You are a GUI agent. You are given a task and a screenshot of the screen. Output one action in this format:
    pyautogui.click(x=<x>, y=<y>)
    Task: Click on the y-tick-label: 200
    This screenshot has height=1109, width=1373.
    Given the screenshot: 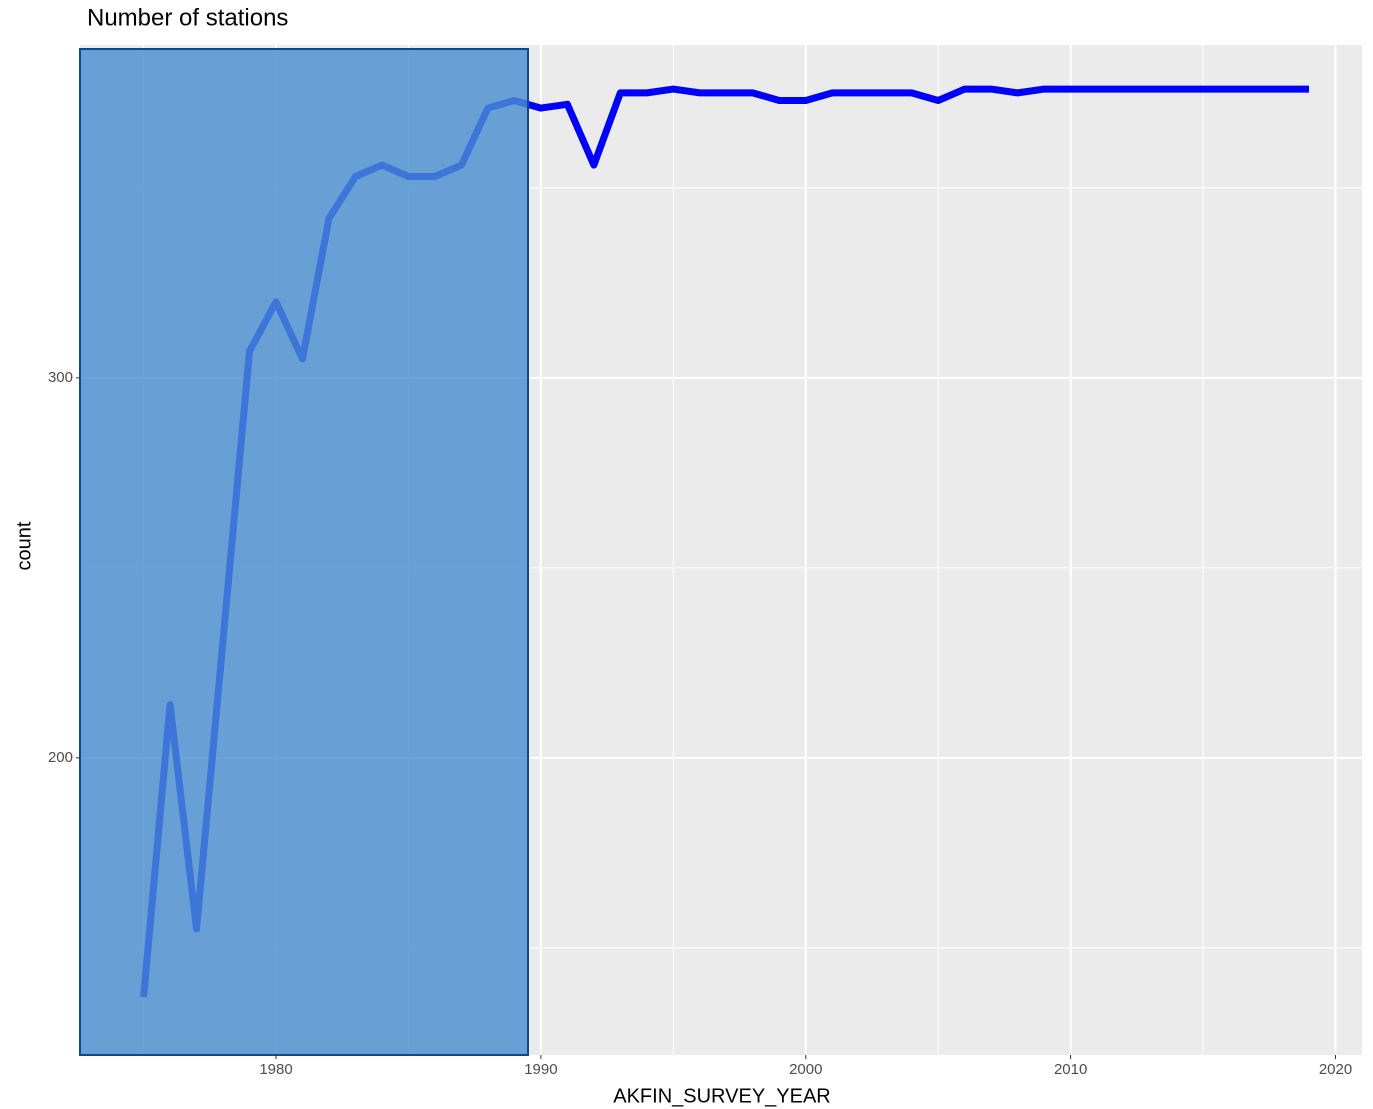 What is the action you would take?
    pyautogui.click(x=60, y=757)
    